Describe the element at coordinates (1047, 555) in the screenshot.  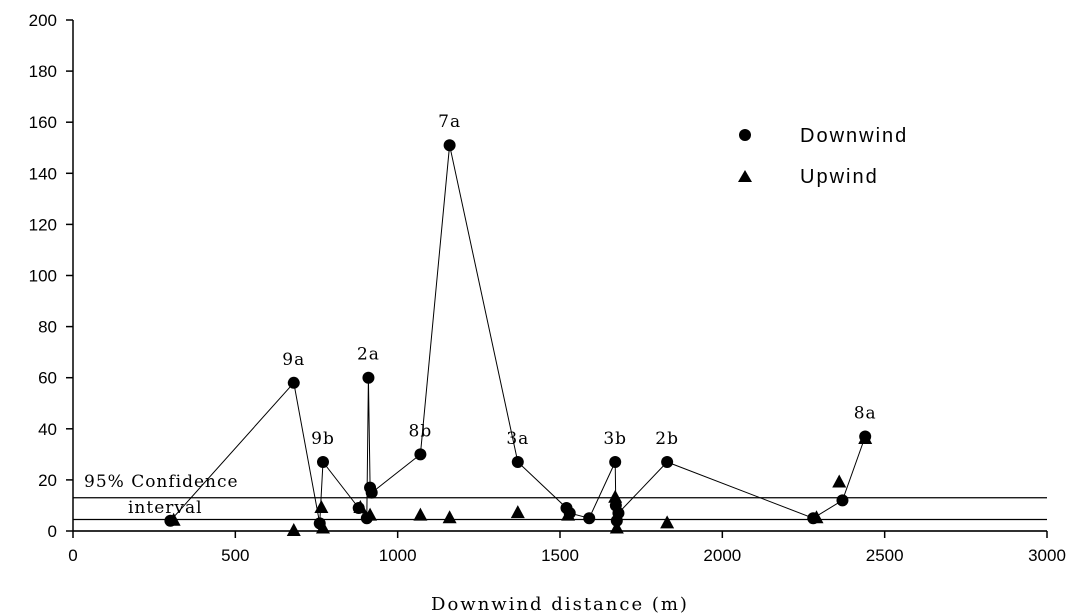
I see `x-tick-label: 3000` at that location.